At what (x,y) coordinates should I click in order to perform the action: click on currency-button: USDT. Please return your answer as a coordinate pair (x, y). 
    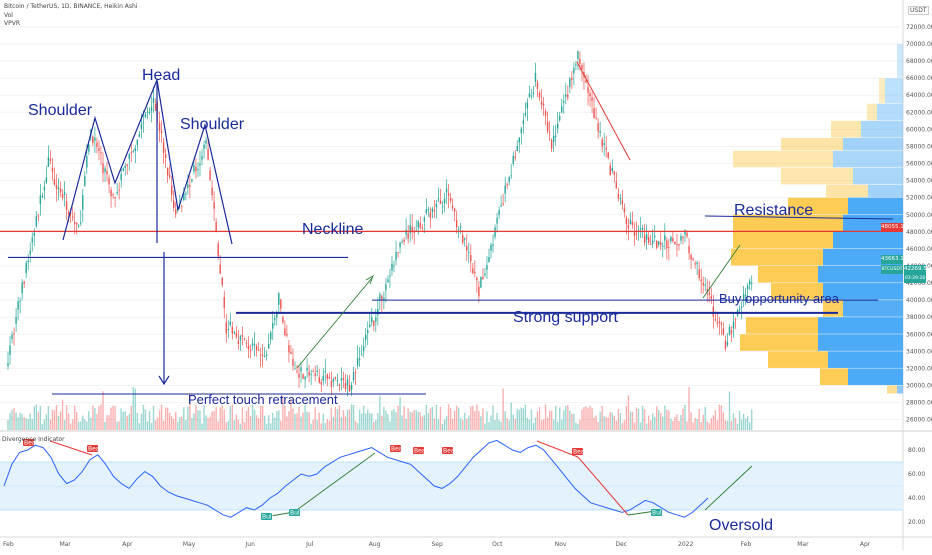
    Looking at the image, I should click on (918, 10).